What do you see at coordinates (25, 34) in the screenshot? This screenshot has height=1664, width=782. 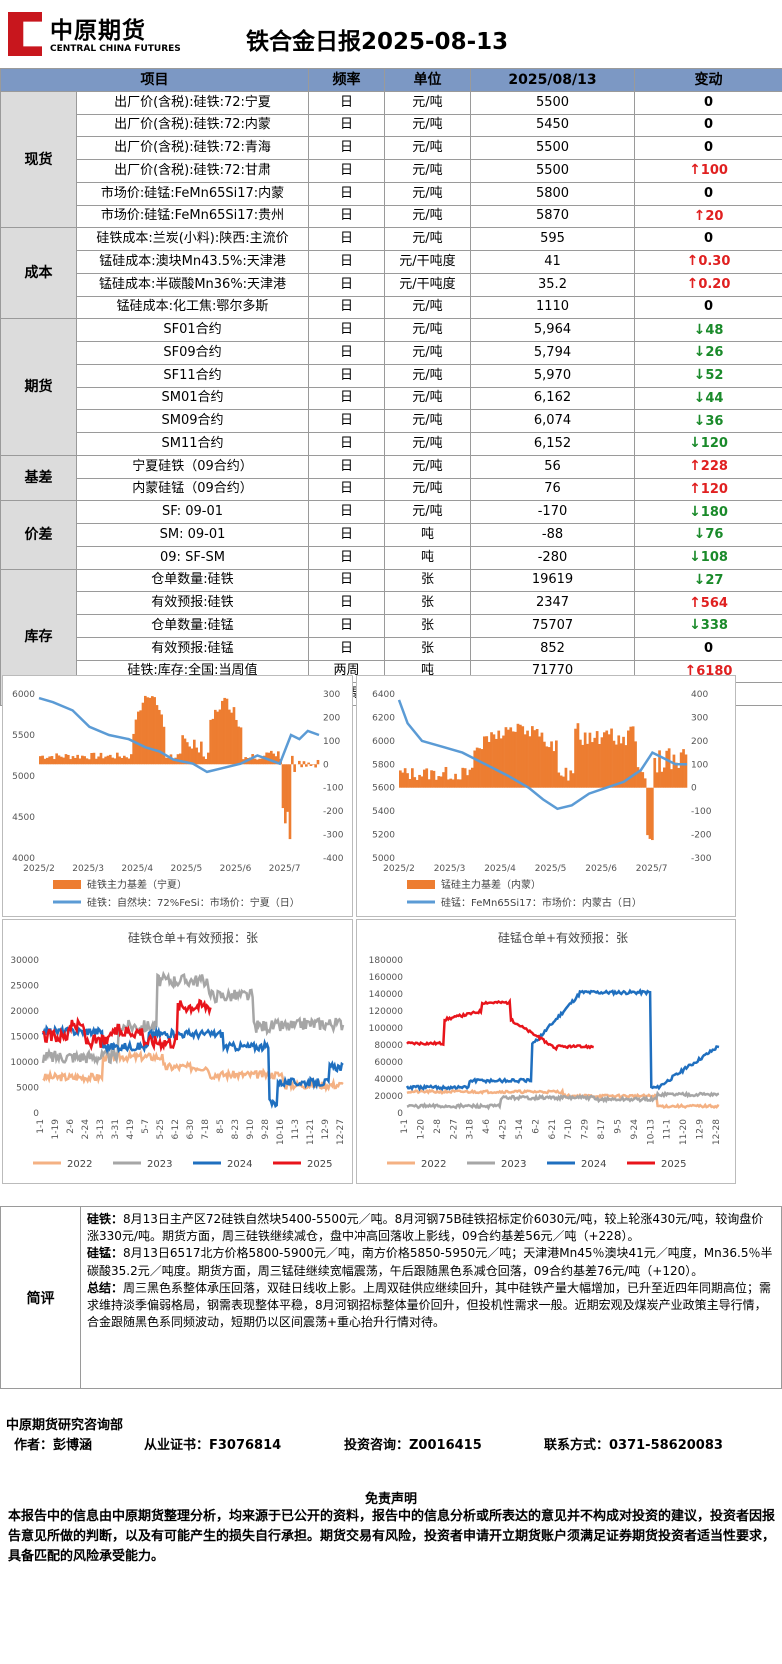 I see `company-logo-icon` at bounding box center [25, 34].